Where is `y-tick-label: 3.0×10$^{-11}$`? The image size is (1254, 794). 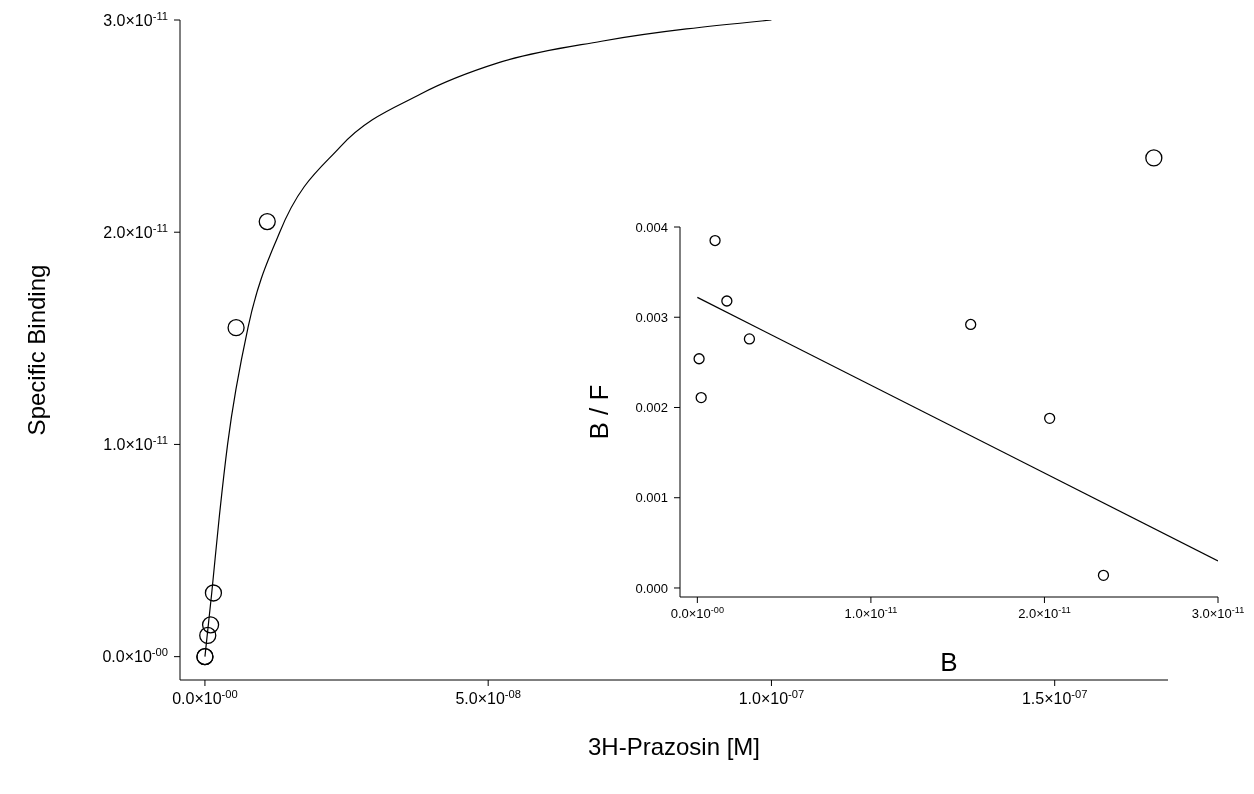 y-tick-label: 3.0×10$^{-11}$ is located at coordinates (135, 19).